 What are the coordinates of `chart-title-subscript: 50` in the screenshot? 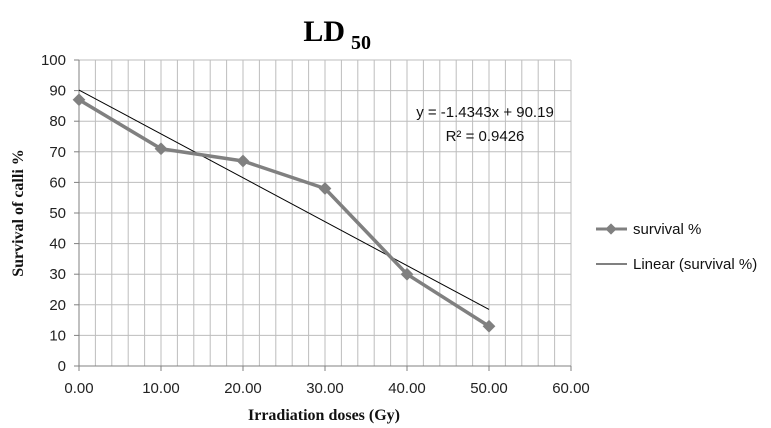 It's located at (361, 43).